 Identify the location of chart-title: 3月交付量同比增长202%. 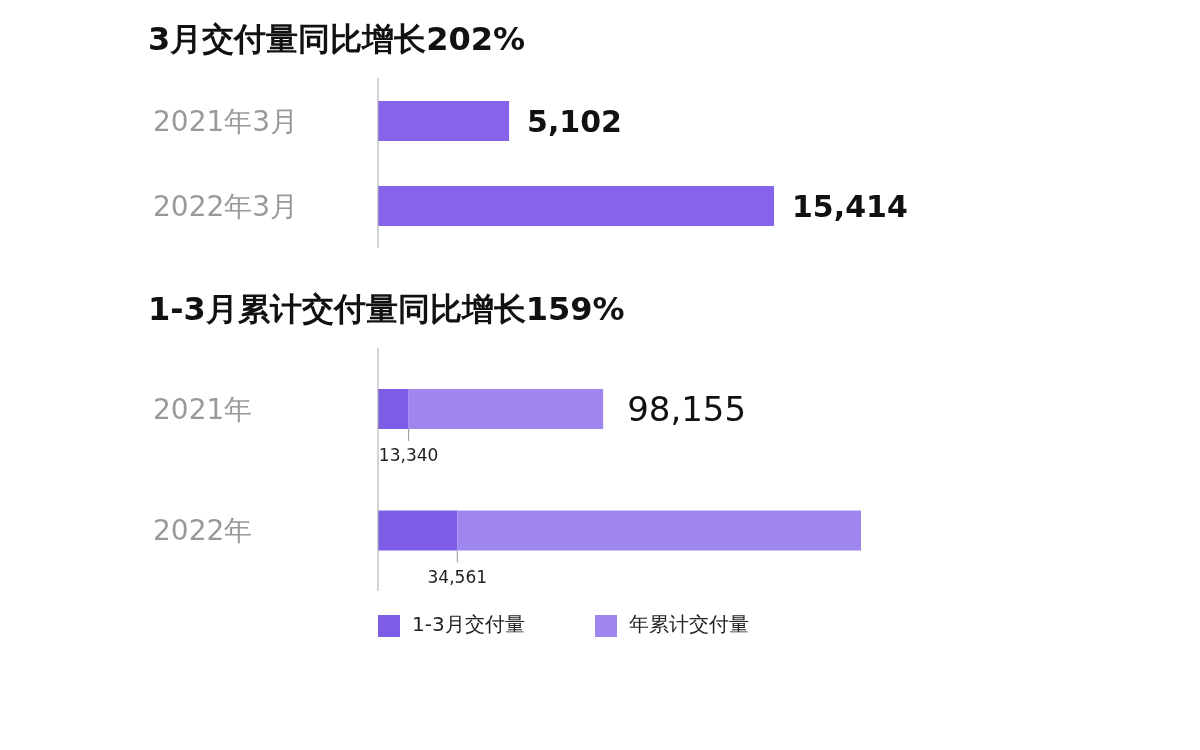
(337, 39).